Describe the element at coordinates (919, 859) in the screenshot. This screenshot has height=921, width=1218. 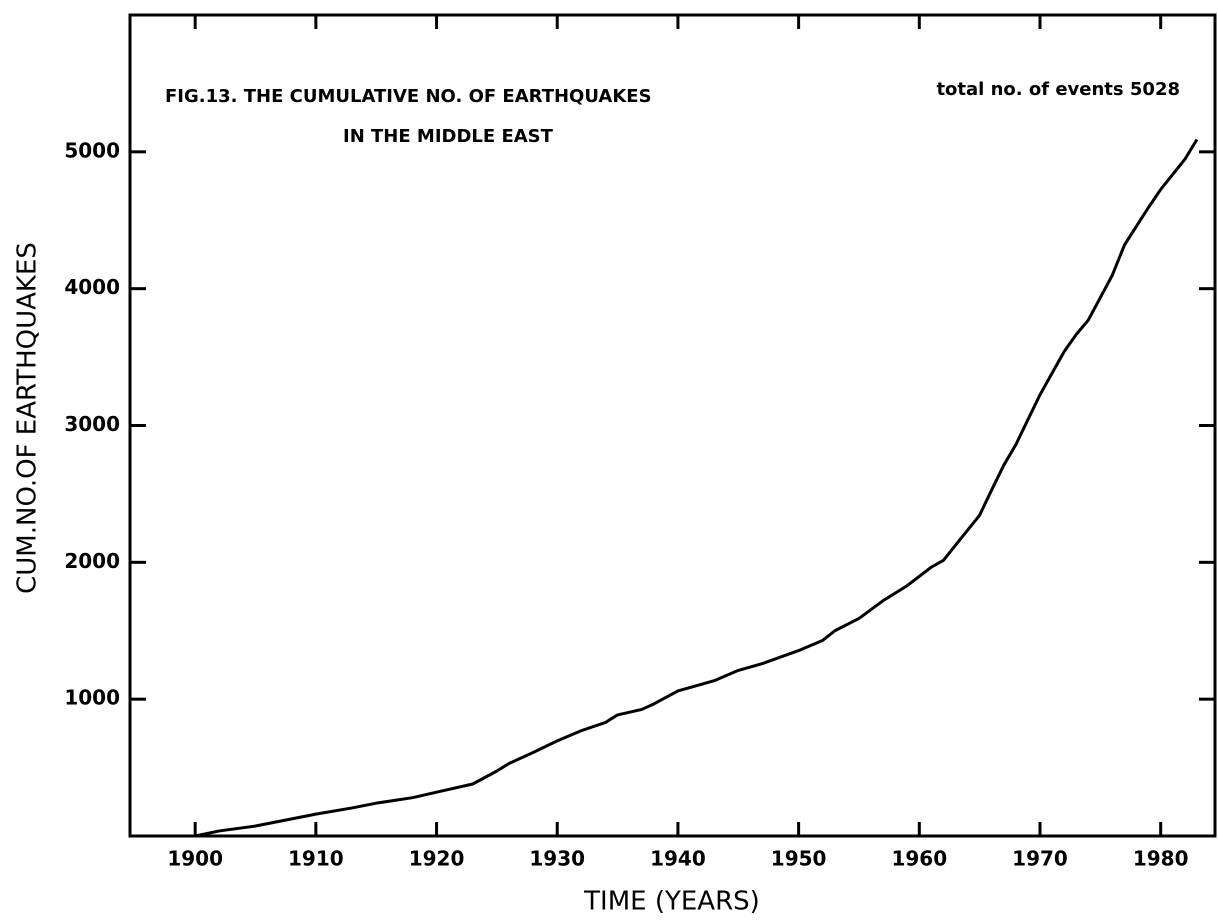
I see `x-tick-label: 1960` at that location.